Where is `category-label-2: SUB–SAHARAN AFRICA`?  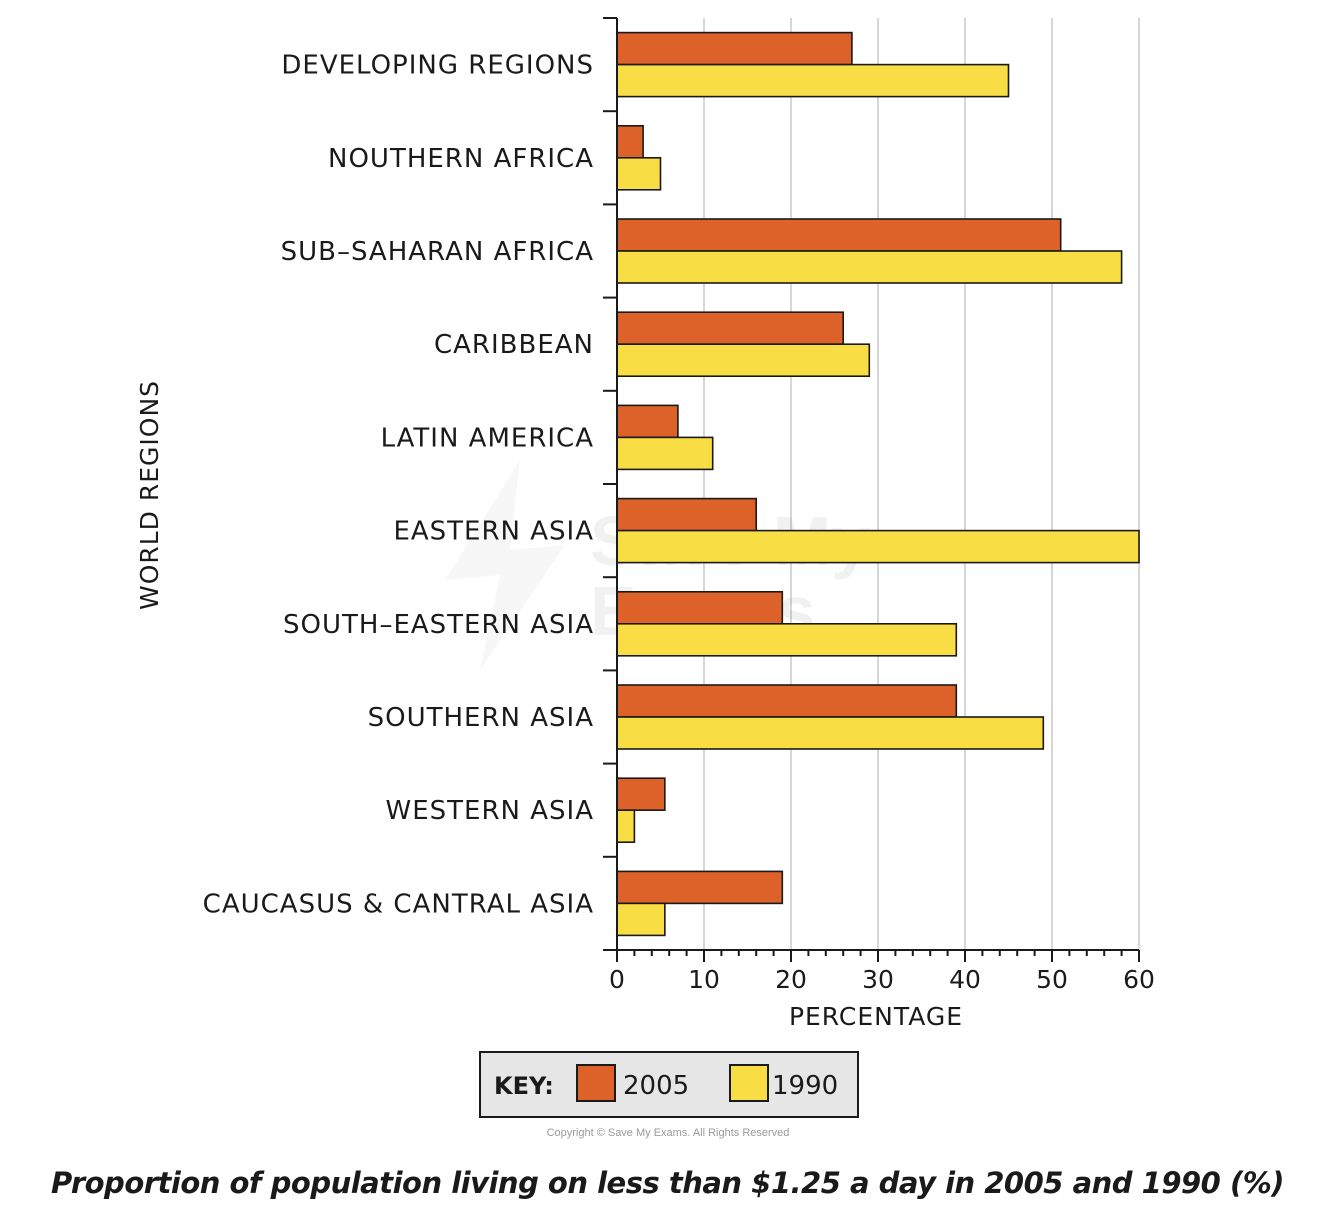
category-label-2: SUB–SAHARAN AFRICA is located at coordinates (437, 252).